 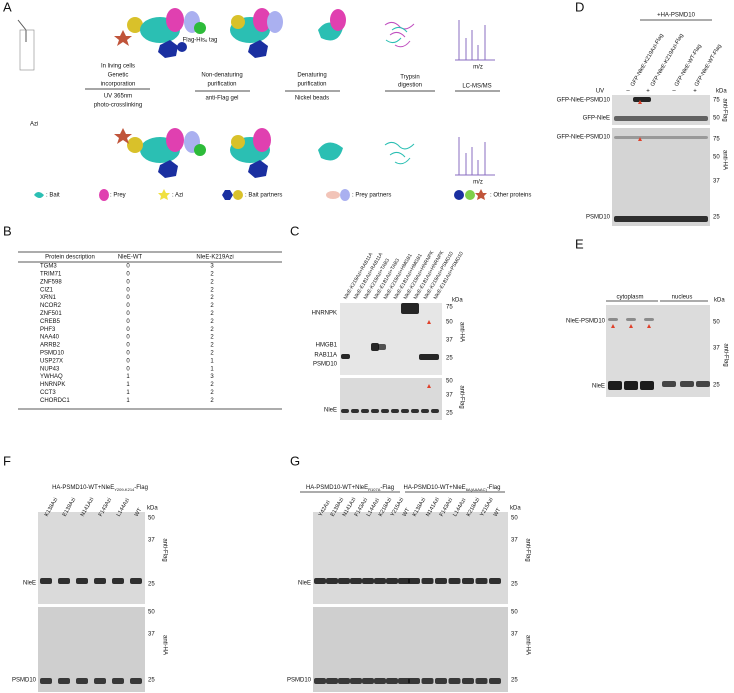 I want to click on step-text: UV 365nm, so click(x=118, y=97).